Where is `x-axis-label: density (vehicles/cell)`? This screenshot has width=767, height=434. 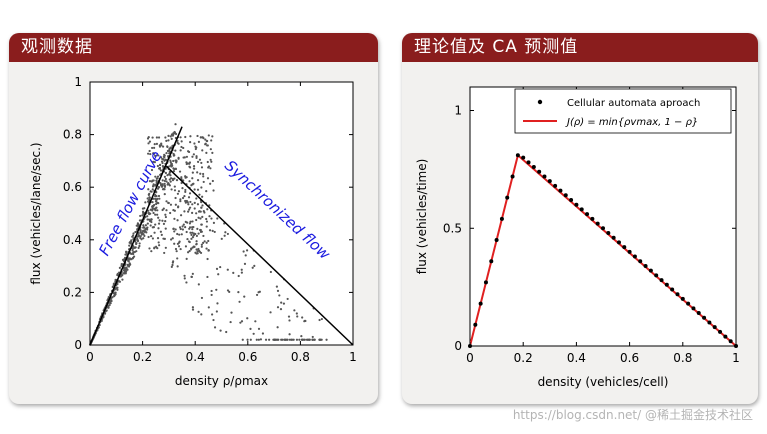 x-axis-label: density (vehicles/cell) is located at coordinates (603, 382).